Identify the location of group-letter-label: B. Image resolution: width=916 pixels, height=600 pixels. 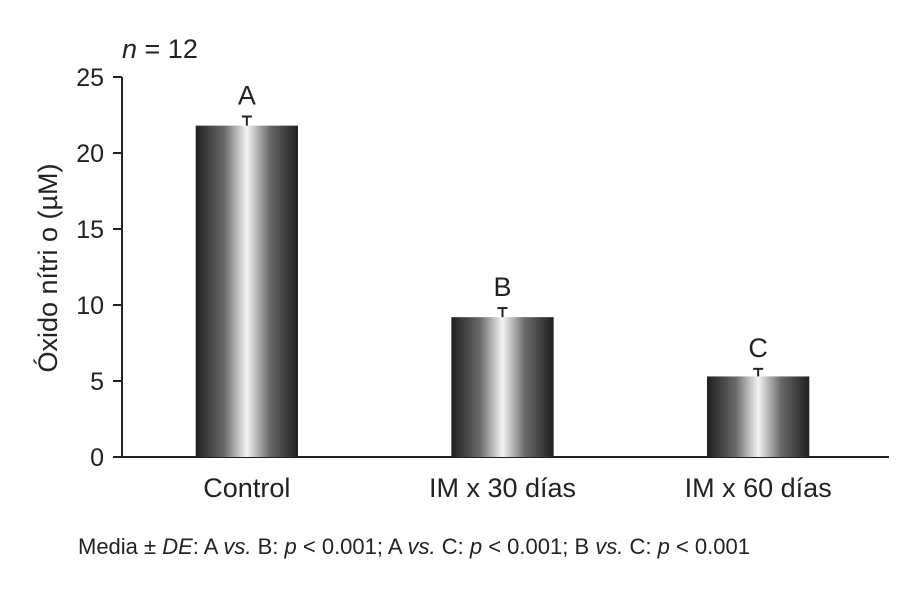
(502, 287).